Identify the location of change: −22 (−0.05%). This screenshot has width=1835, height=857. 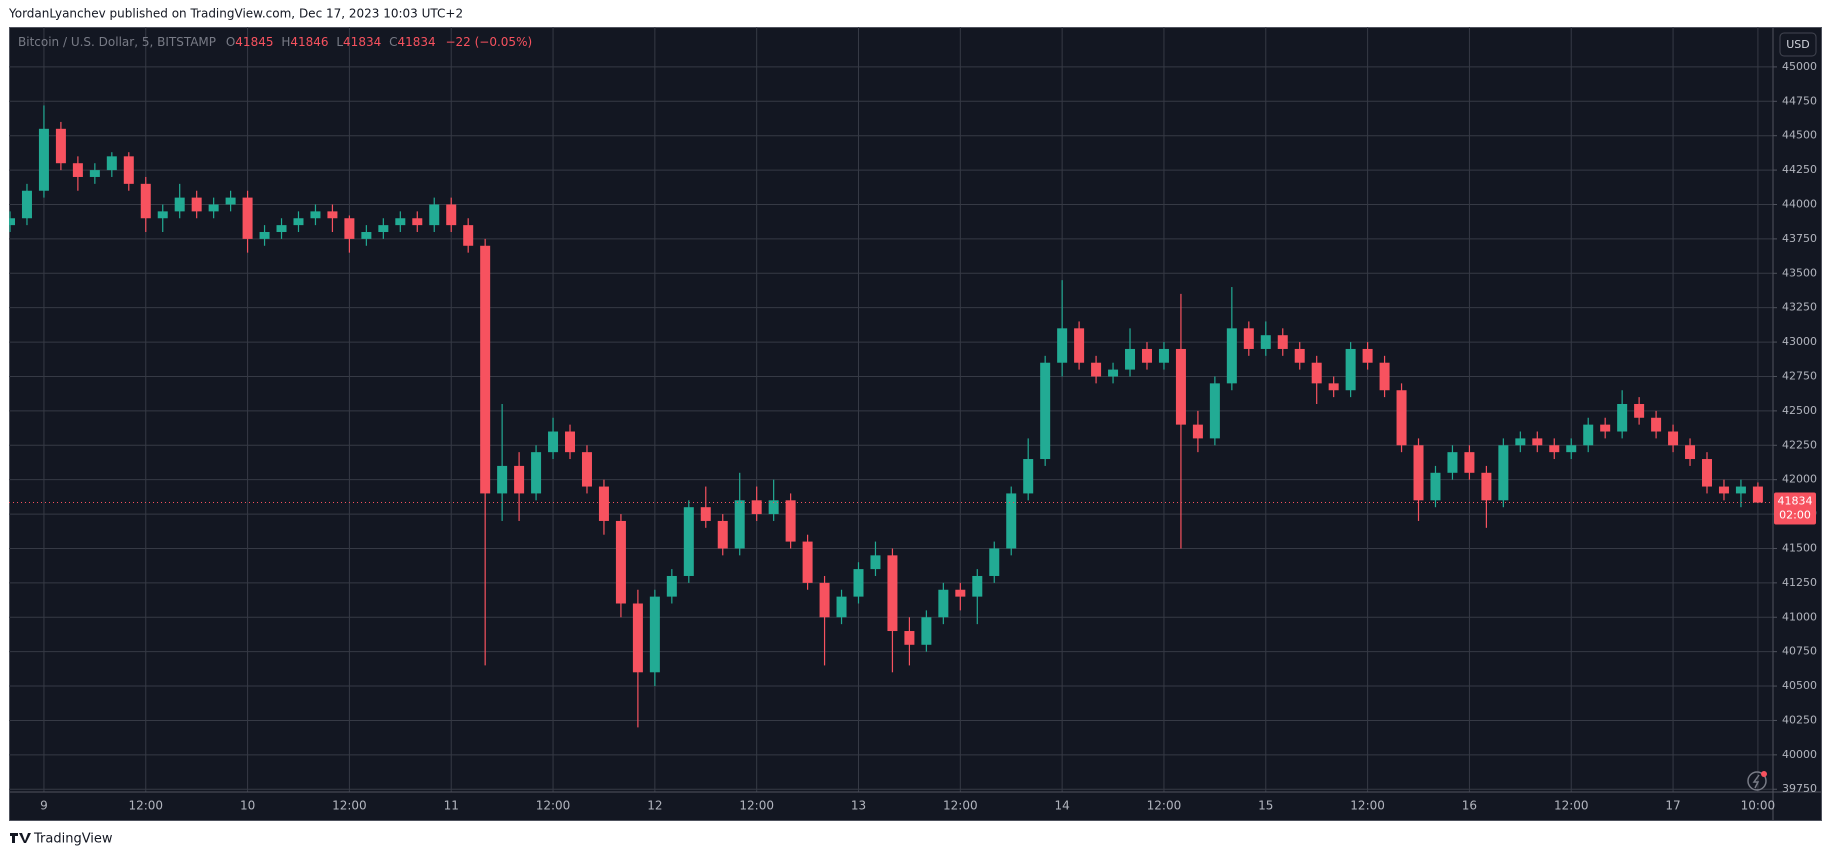
(488, 42).